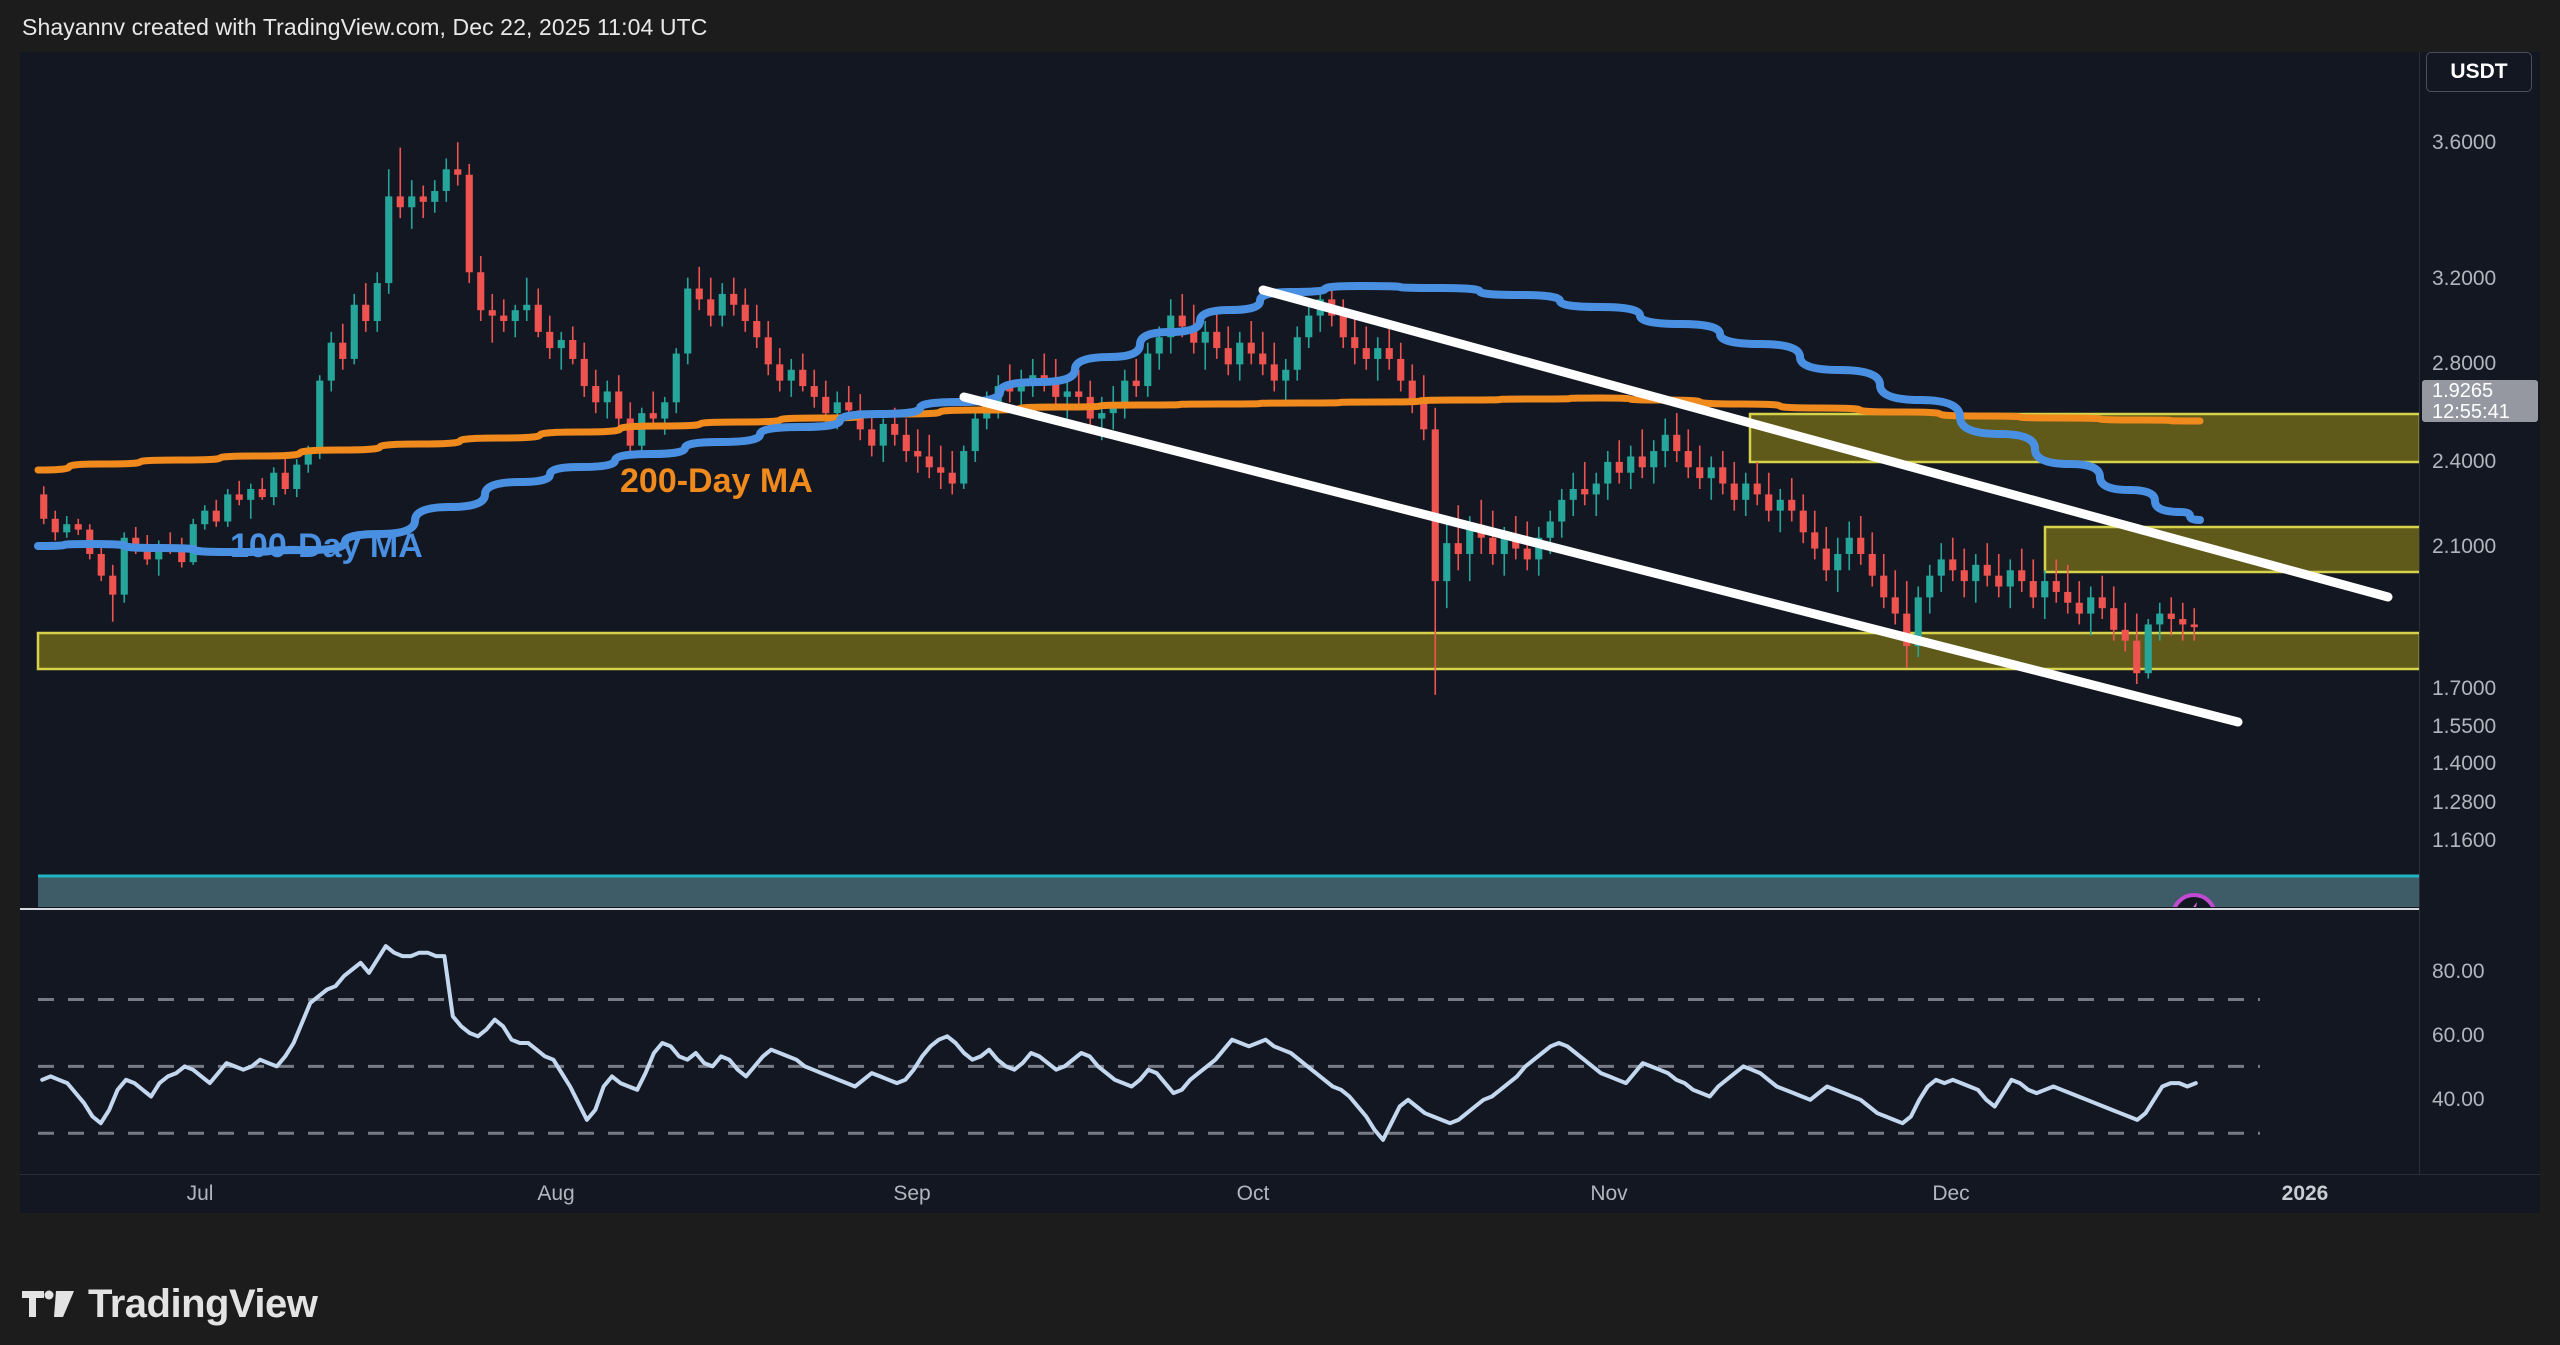 The image size is (2560, 1345). I want to click on price-tick-2.1000: 2.1000, so click(2464, 546).